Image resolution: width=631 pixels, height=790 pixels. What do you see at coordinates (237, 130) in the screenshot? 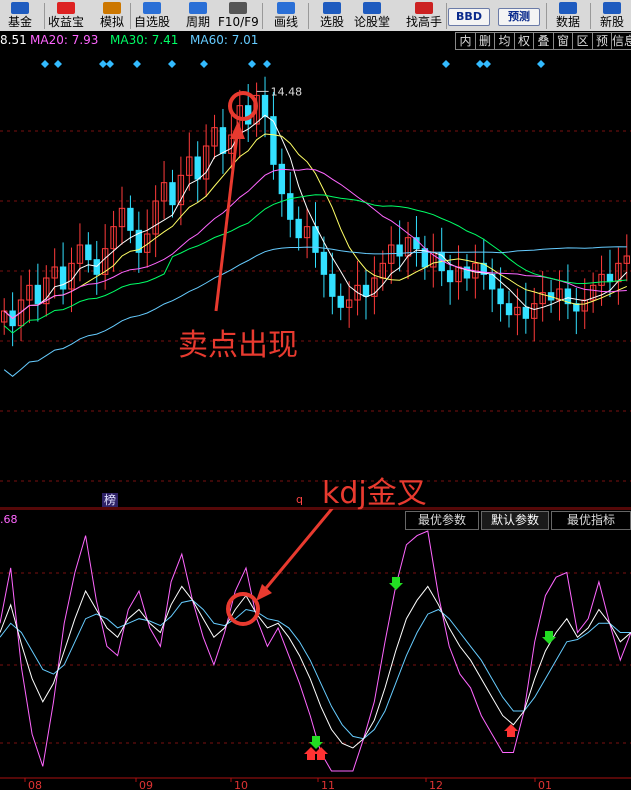
I see `sell-arrow-head-icon` at bounding box center [237, 130].